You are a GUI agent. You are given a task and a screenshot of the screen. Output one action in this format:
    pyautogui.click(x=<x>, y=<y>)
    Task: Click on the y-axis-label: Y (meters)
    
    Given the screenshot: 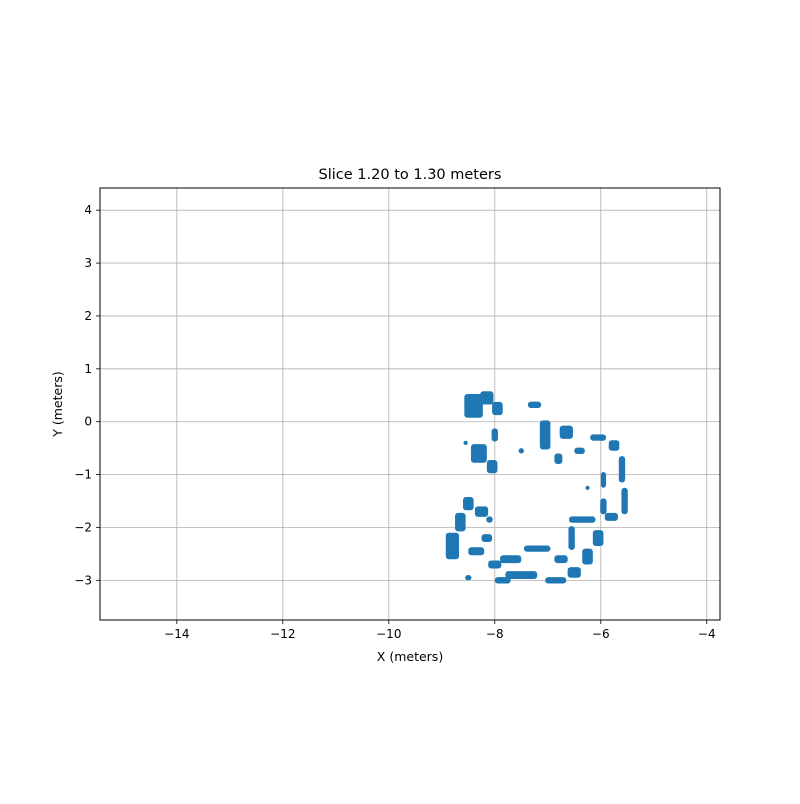 What is the action you would take?
    pyautogui.click(x=57, y=404)
    